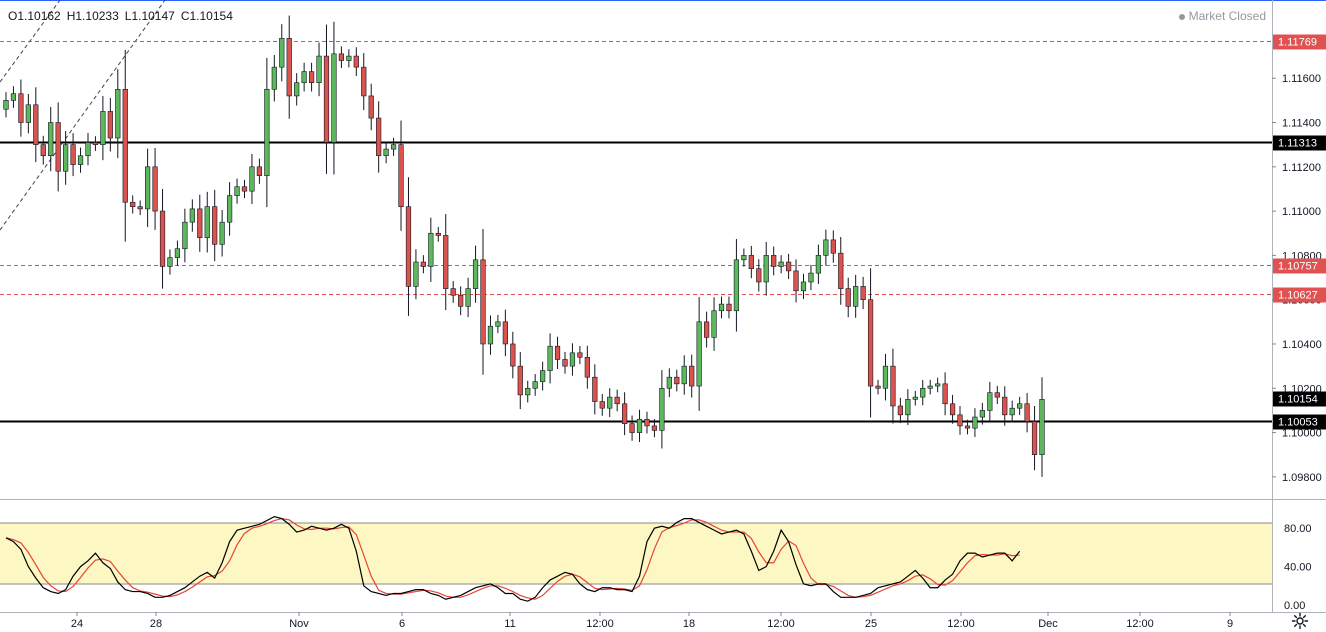 Image resolution: width=1326 pixels, height=632 pixels. Describe the element at coordinates (1298, 529) in the screenshot. I see `stoch-tick-label: 80.00` at that location.